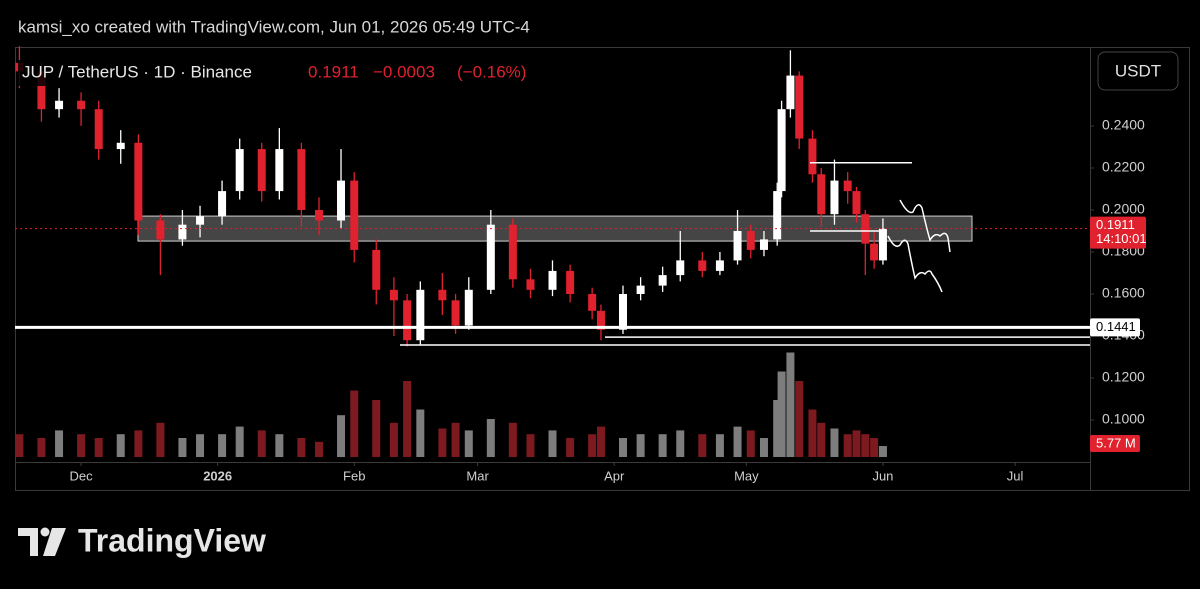 Image resolution: width=1200 pixels, height=589 pixels. I want to click on y-tick-label: 0.1600, so click(1123, 293).